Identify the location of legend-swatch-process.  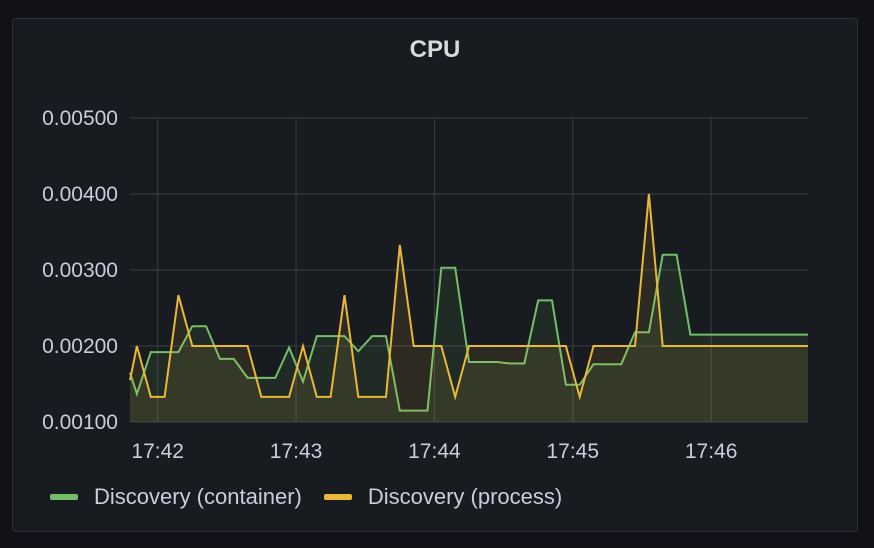
(337, 497).